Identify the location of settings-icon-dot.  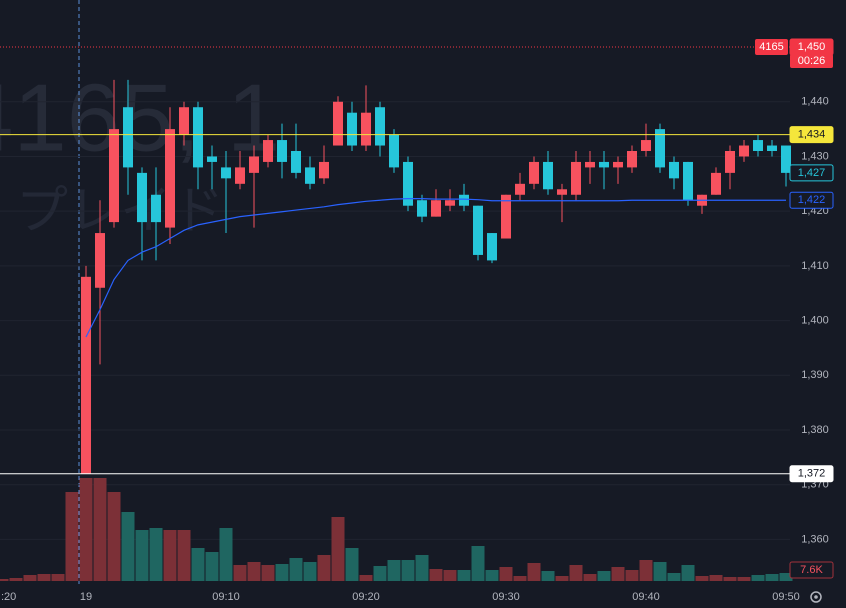
(816, 597).